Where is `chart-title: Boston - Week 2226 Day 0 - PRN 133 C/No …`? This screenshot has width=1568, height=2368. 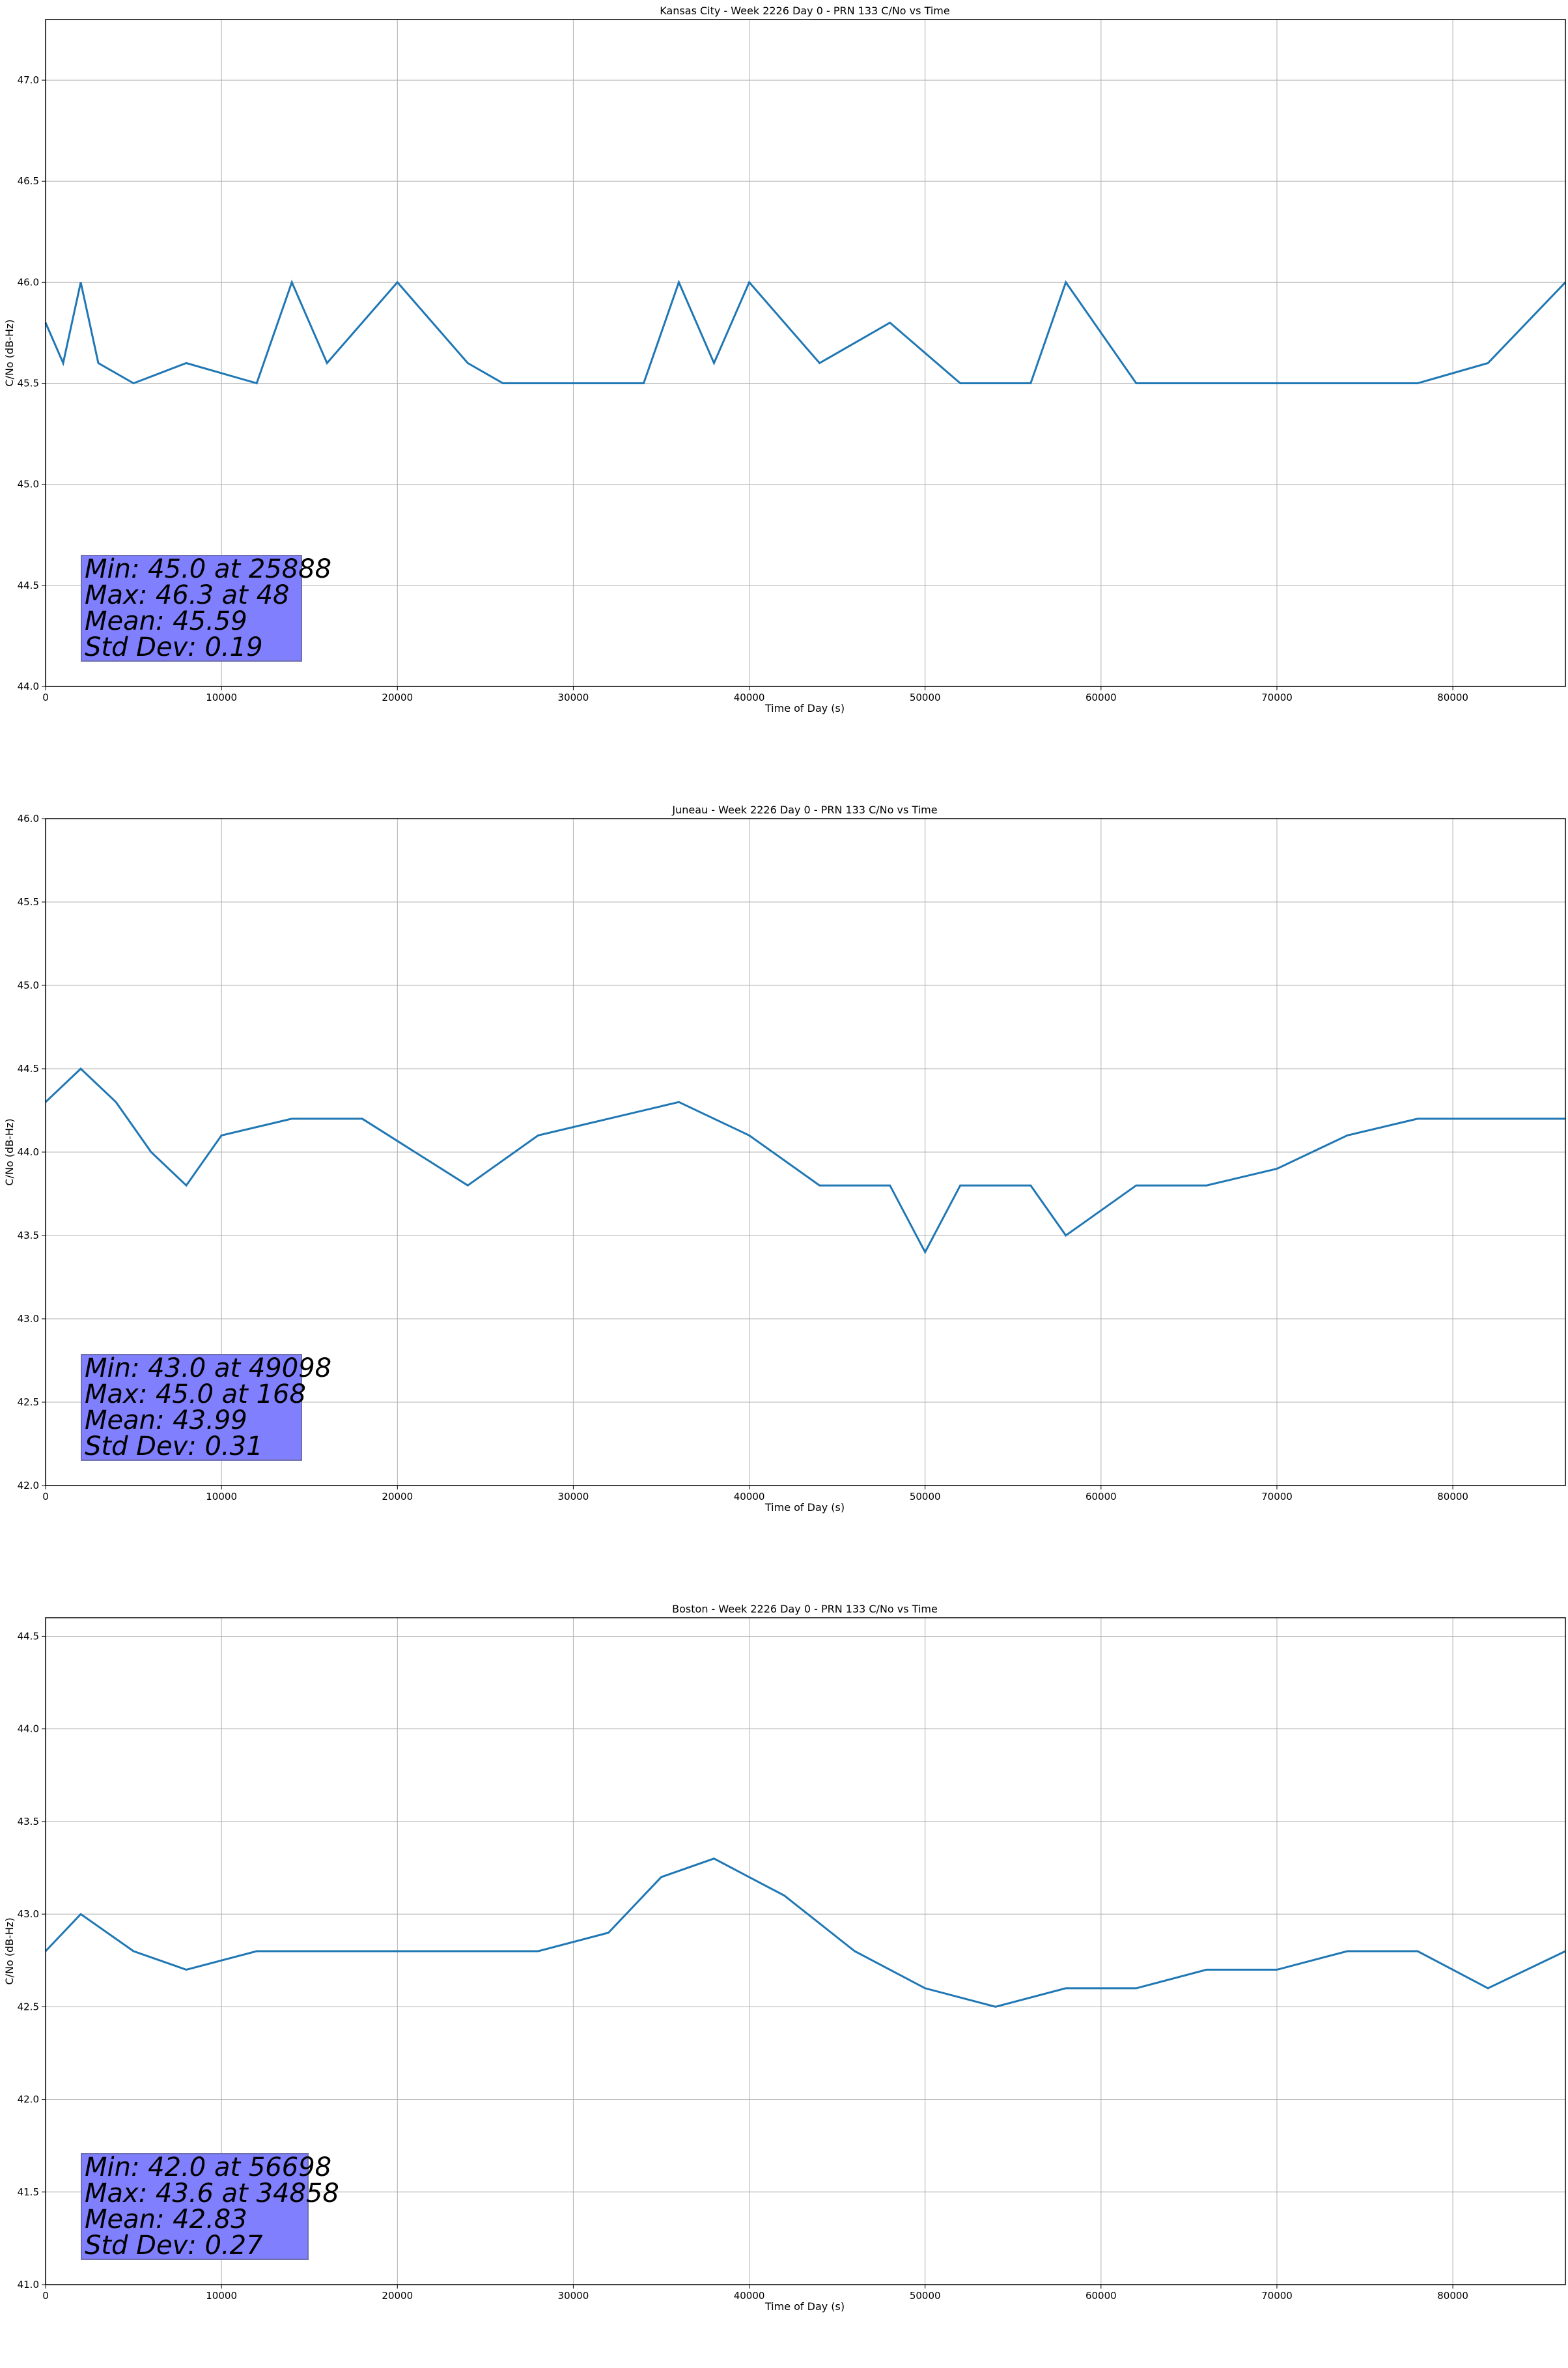
chart-title: Boston - Week 2226 Day 0 - PRN 133 C/No … is located at coordinates (805, 1609).